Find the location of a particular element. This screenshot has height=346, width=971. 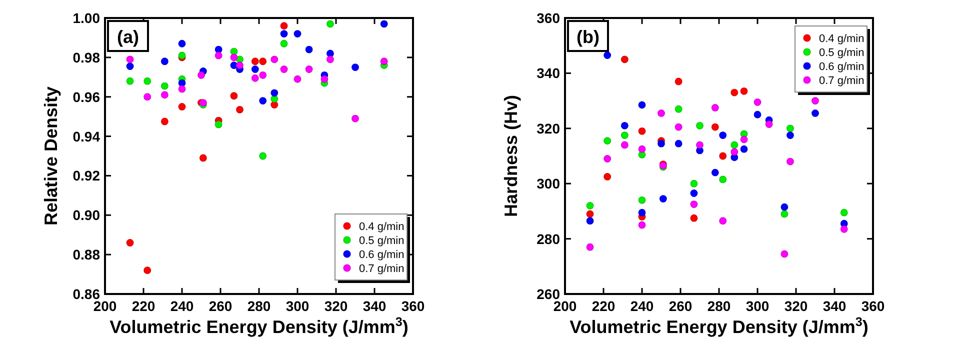

legend-label: 0.4 g/min is located at coordinates (381, 227).